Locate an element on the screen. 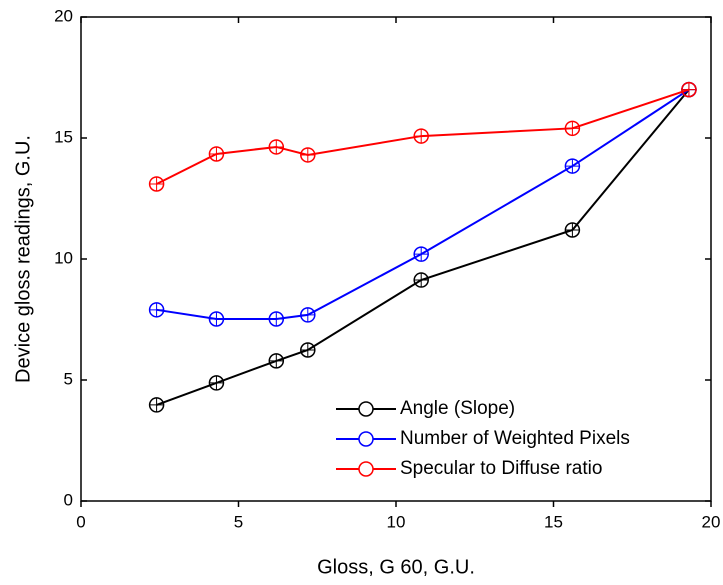 This screenshot has width=723, height=585. x-tick-label: 15 is located at coordinates (553, 521).